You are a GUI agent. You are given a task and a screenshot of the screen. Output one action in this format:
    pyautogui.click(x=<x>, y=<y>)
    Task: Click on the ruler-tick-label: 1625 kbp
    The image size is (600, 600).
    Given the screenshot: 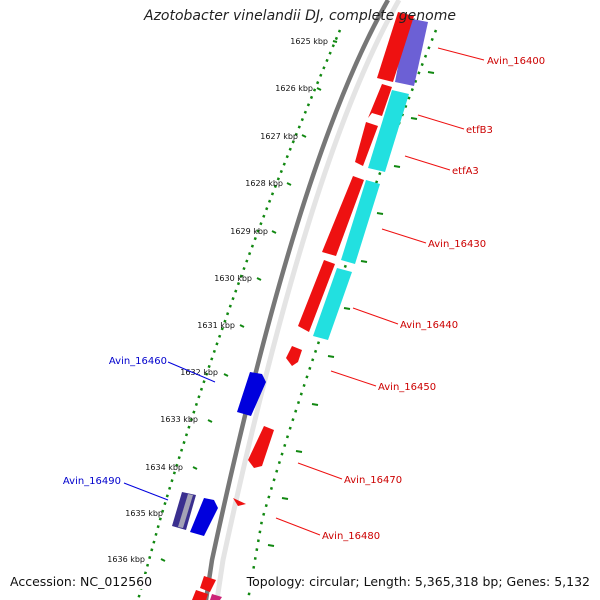 What is the action you would take?
    pyautogui.click(x=309, y=41)
    